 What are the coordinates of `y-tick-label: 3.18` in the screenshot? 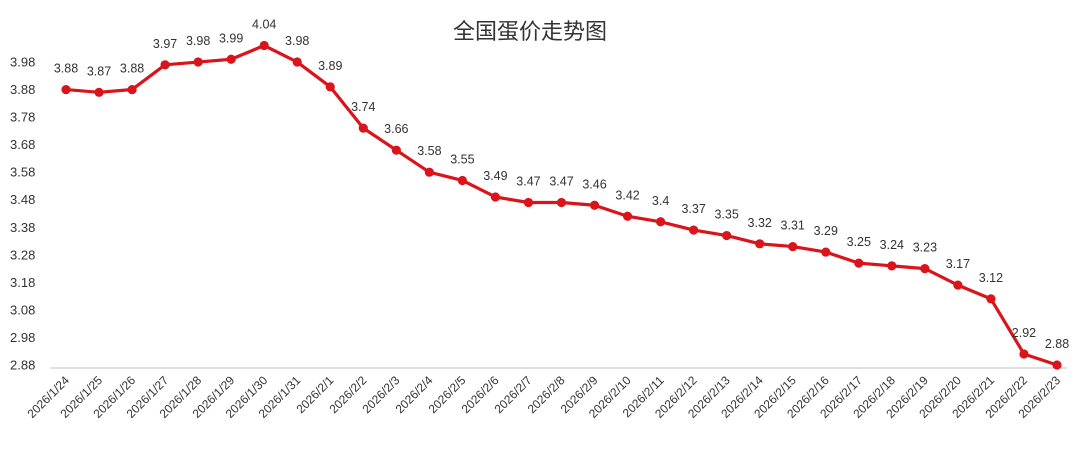 It's located at (22, 282).